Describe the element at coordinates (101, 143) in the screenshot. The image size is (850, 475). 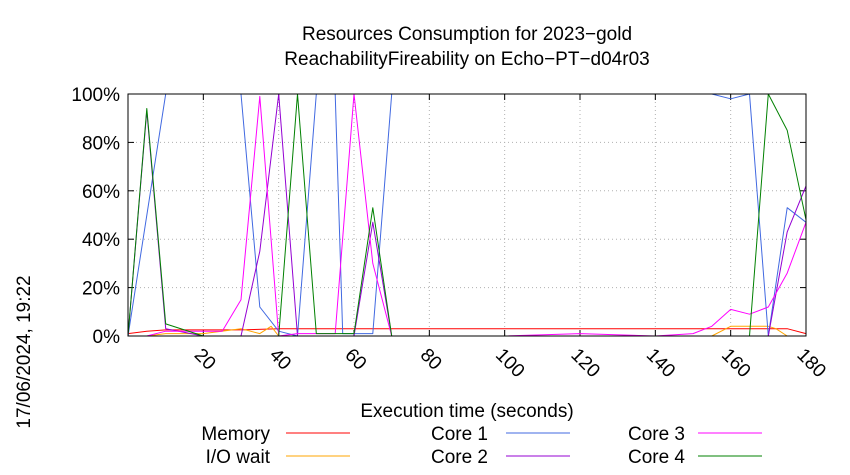
I see `y-tick-label: 80%` at that location.